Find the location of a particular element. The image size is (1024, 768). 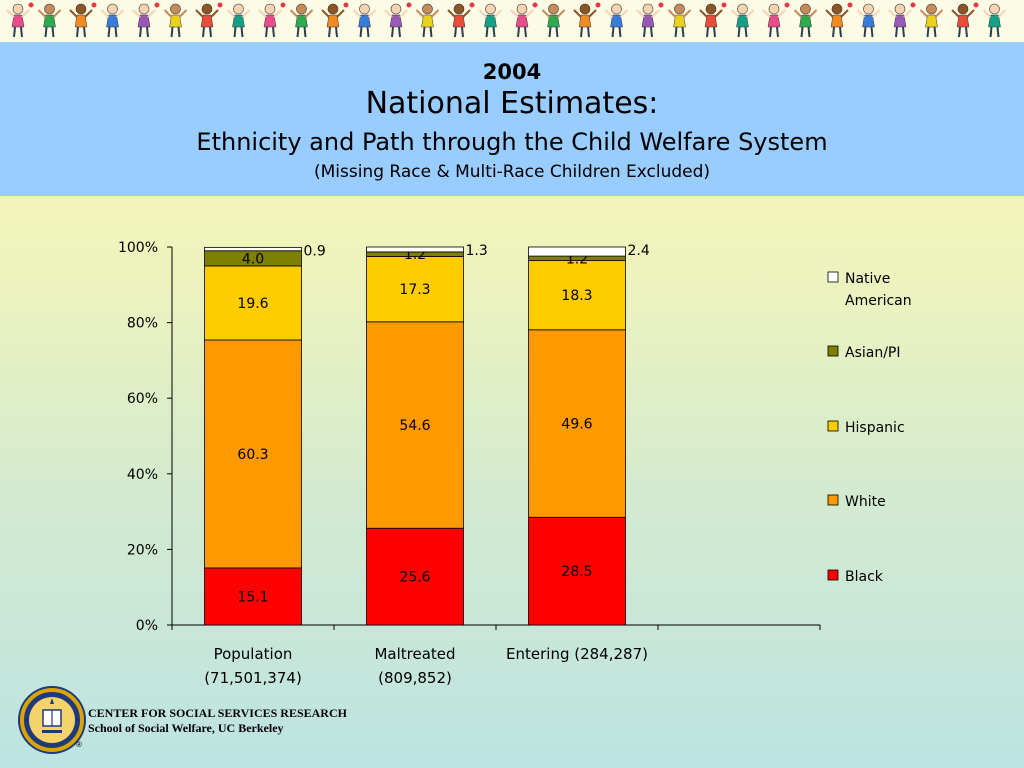

data-label: 60.3 is located at coordinates (252, 455).